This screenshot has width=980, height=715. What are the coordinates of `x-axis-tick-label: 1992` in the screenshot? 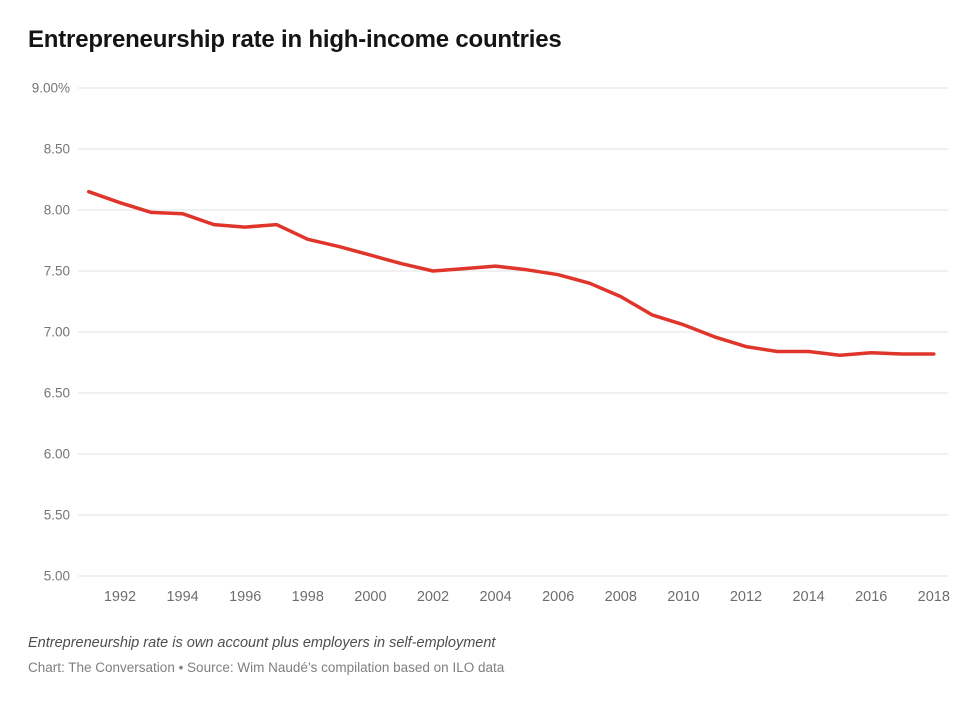 It's located at (120, 597).